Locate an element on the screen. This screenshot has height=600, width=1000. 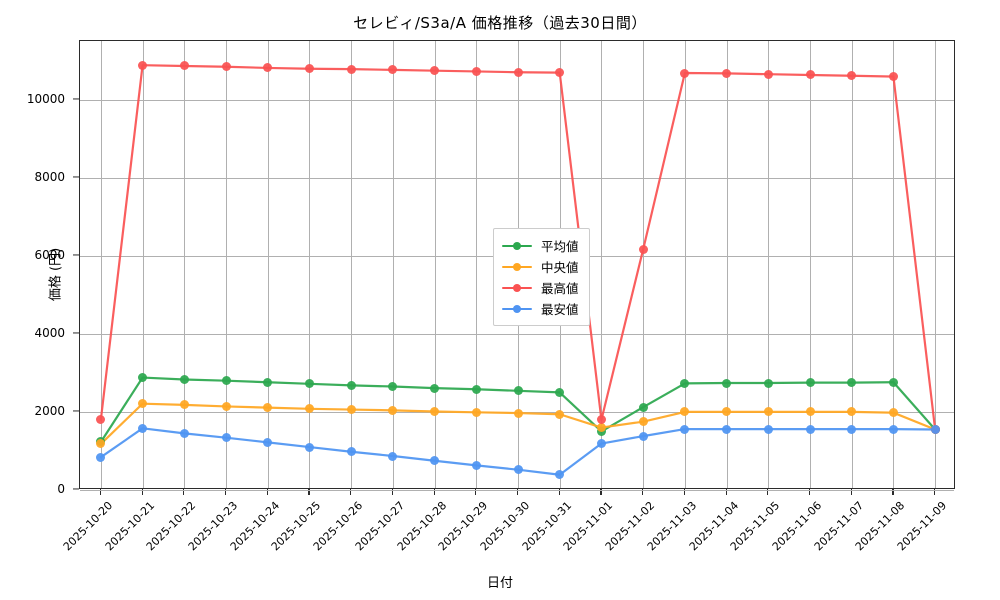
y-axis-tick-label: 0 is located at coordinates (61, 489).